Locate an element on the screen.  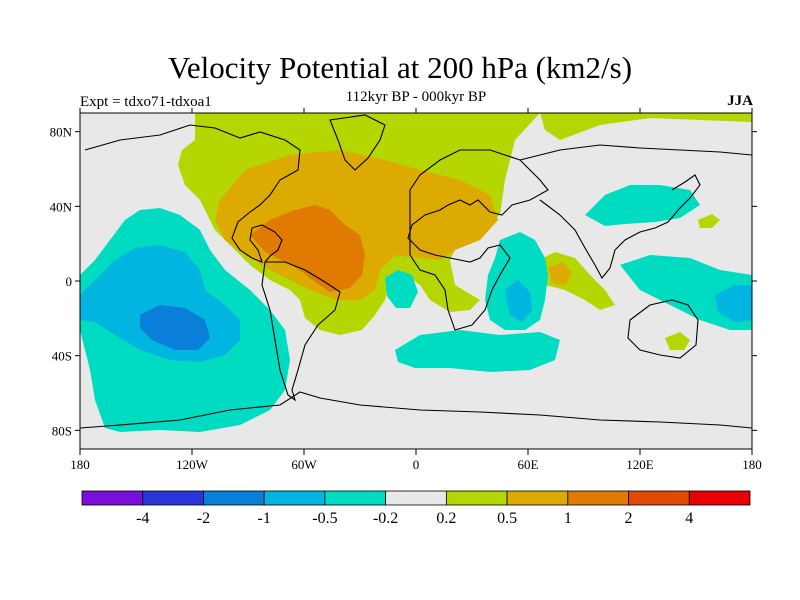
coastline-asia is located at coordinates (635, 211).